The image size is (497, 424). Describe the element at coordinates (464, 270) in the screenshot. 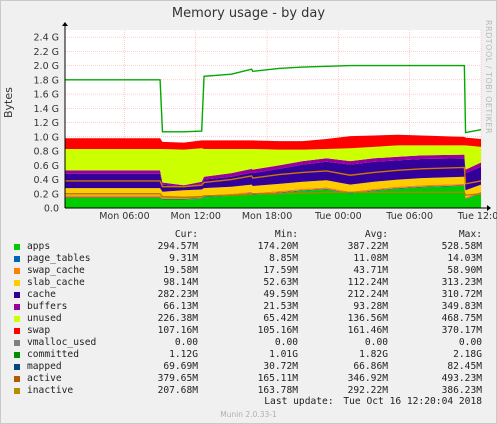

I see `legend-max: 58.90M` at that location.